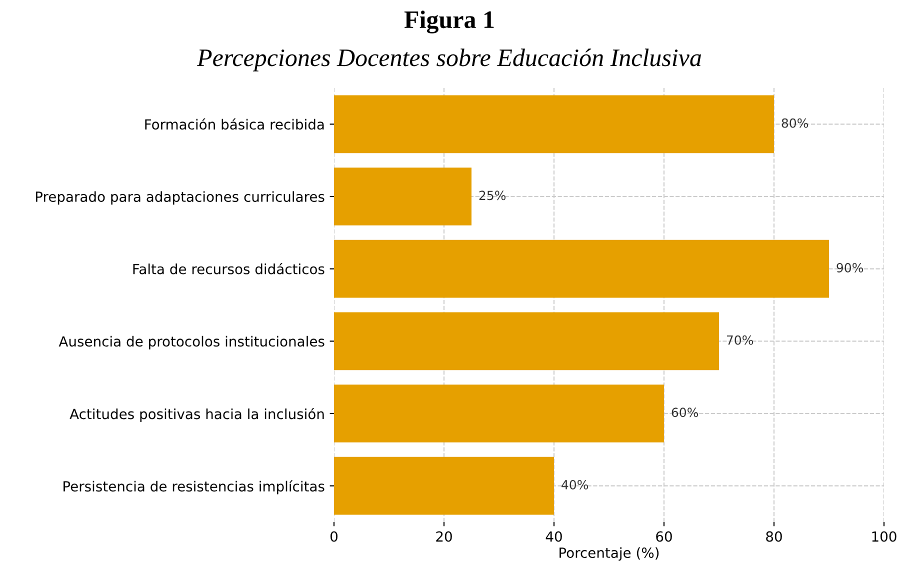  What do you see at coordinates (884, 536) in the screenshot?
I see `x-tick-label: 100` at bounding box center [884, 536].